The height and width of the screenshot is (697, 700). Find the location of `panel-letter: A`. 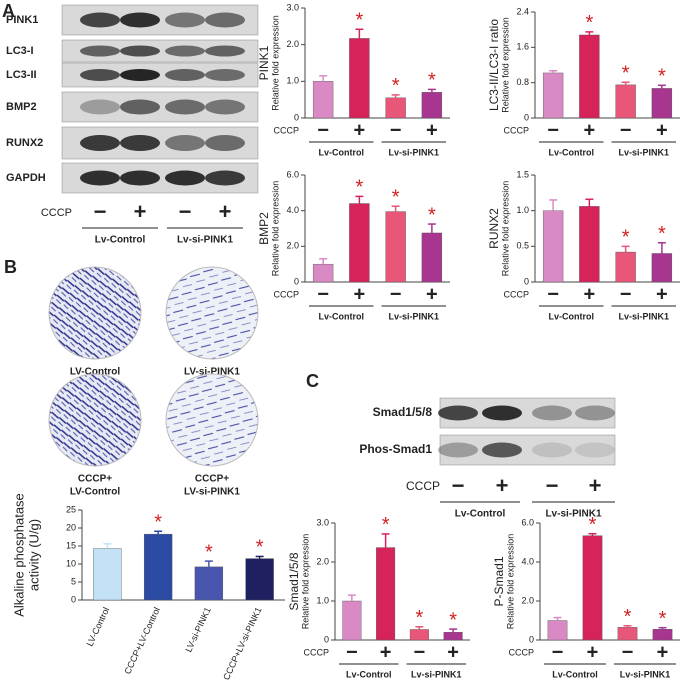

panel-letter: A is located at coordinates (8, 11).